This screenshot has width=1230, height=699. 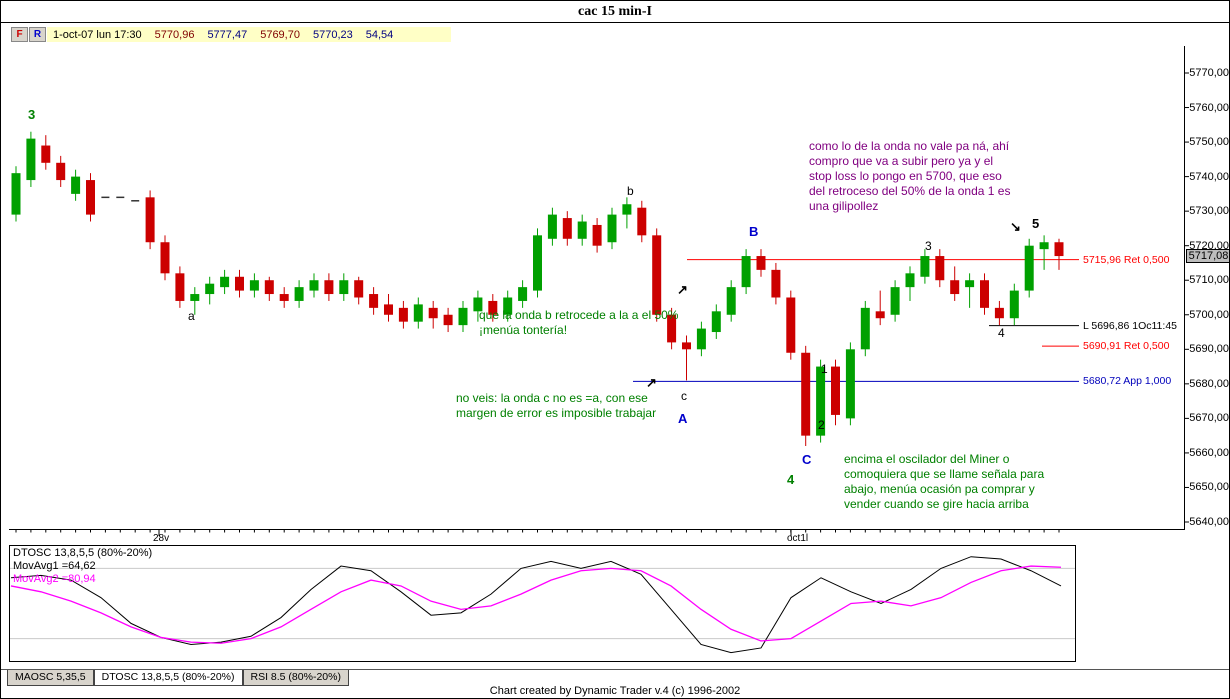 What do you see at coordinates (161, 538) in the screenshot?
I see `x-axis-label: 28v` at bounding box center [161, 538].